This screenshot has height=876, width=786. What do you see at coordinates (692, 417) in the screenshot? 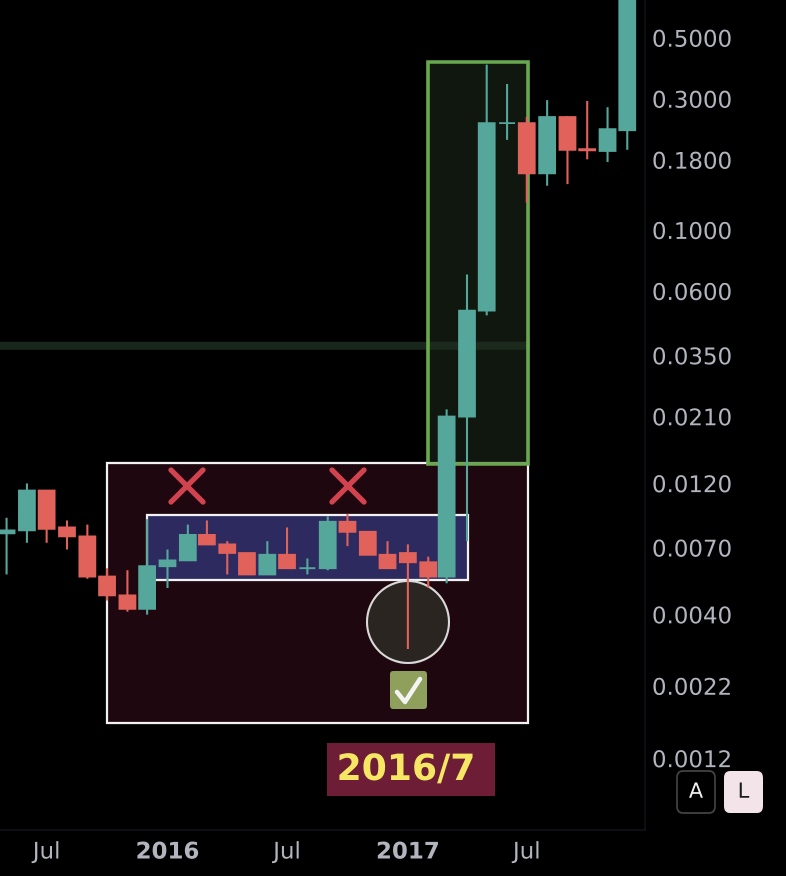
I see `y-tick-label: 0.0210` at bounding box center [692, 417].